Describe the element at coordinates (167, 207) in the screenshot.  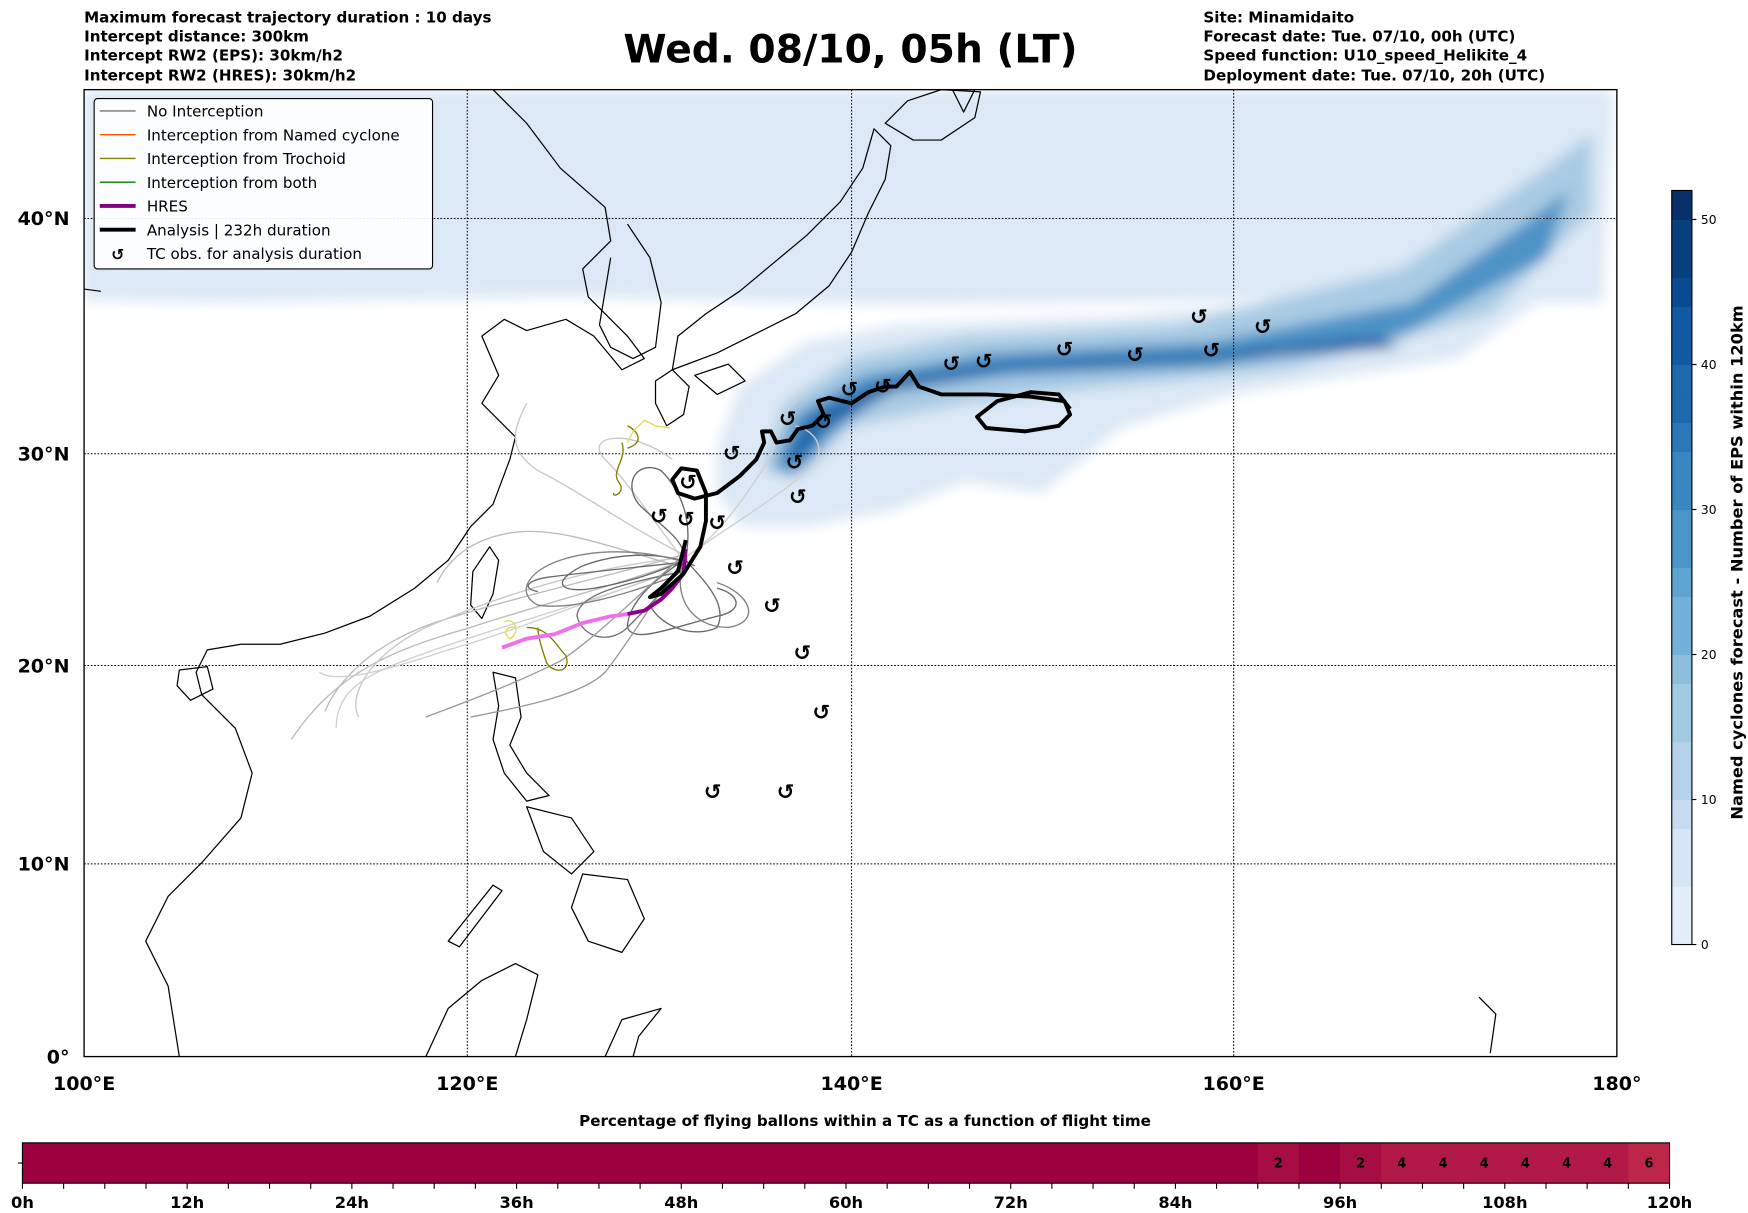
I see `legend-label: HRES` at that location.